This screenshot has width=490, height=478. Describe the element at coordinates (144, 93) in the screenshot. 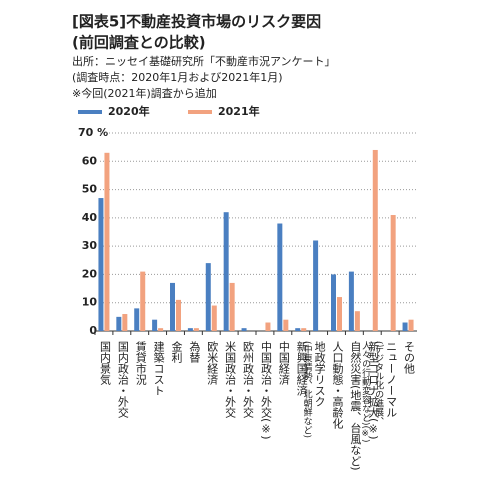

I see `note: ※今回(2021年)調査から追加` at that location.